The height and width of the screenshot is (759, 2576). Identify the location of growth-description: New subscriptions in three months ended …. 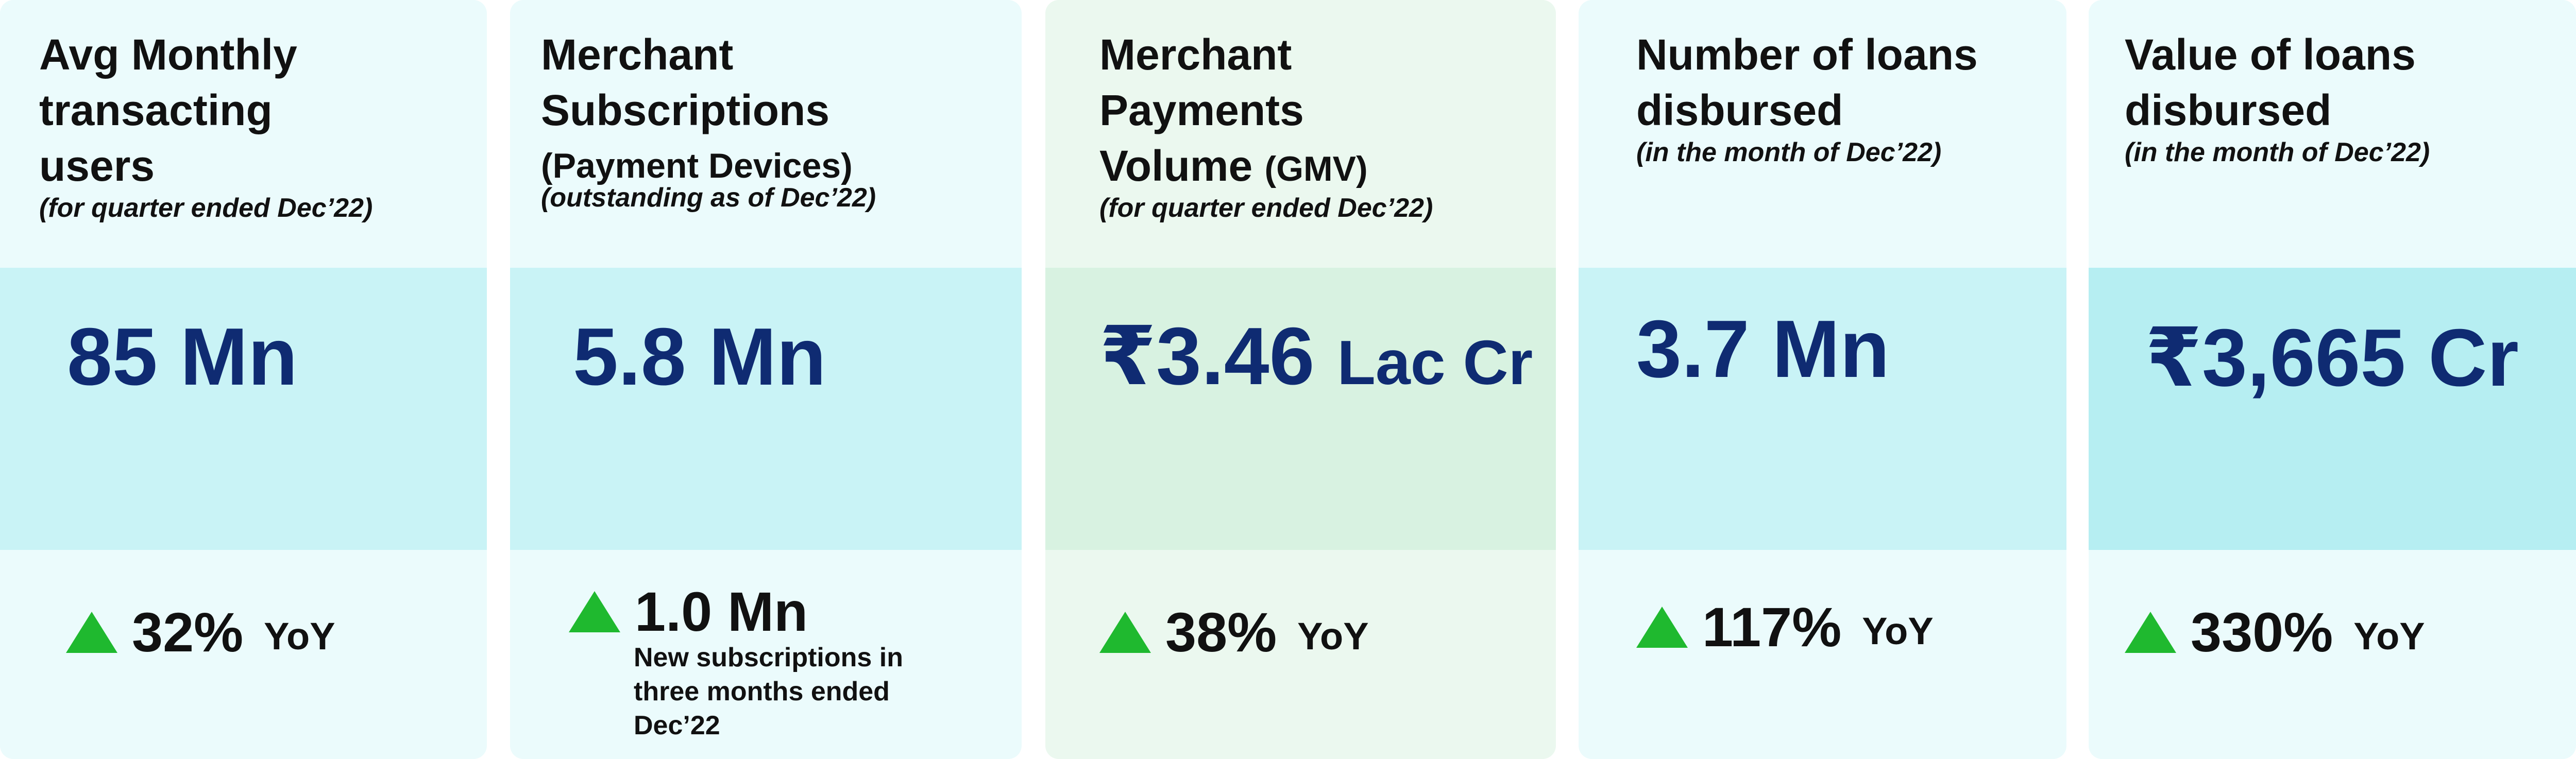
(768, 691).